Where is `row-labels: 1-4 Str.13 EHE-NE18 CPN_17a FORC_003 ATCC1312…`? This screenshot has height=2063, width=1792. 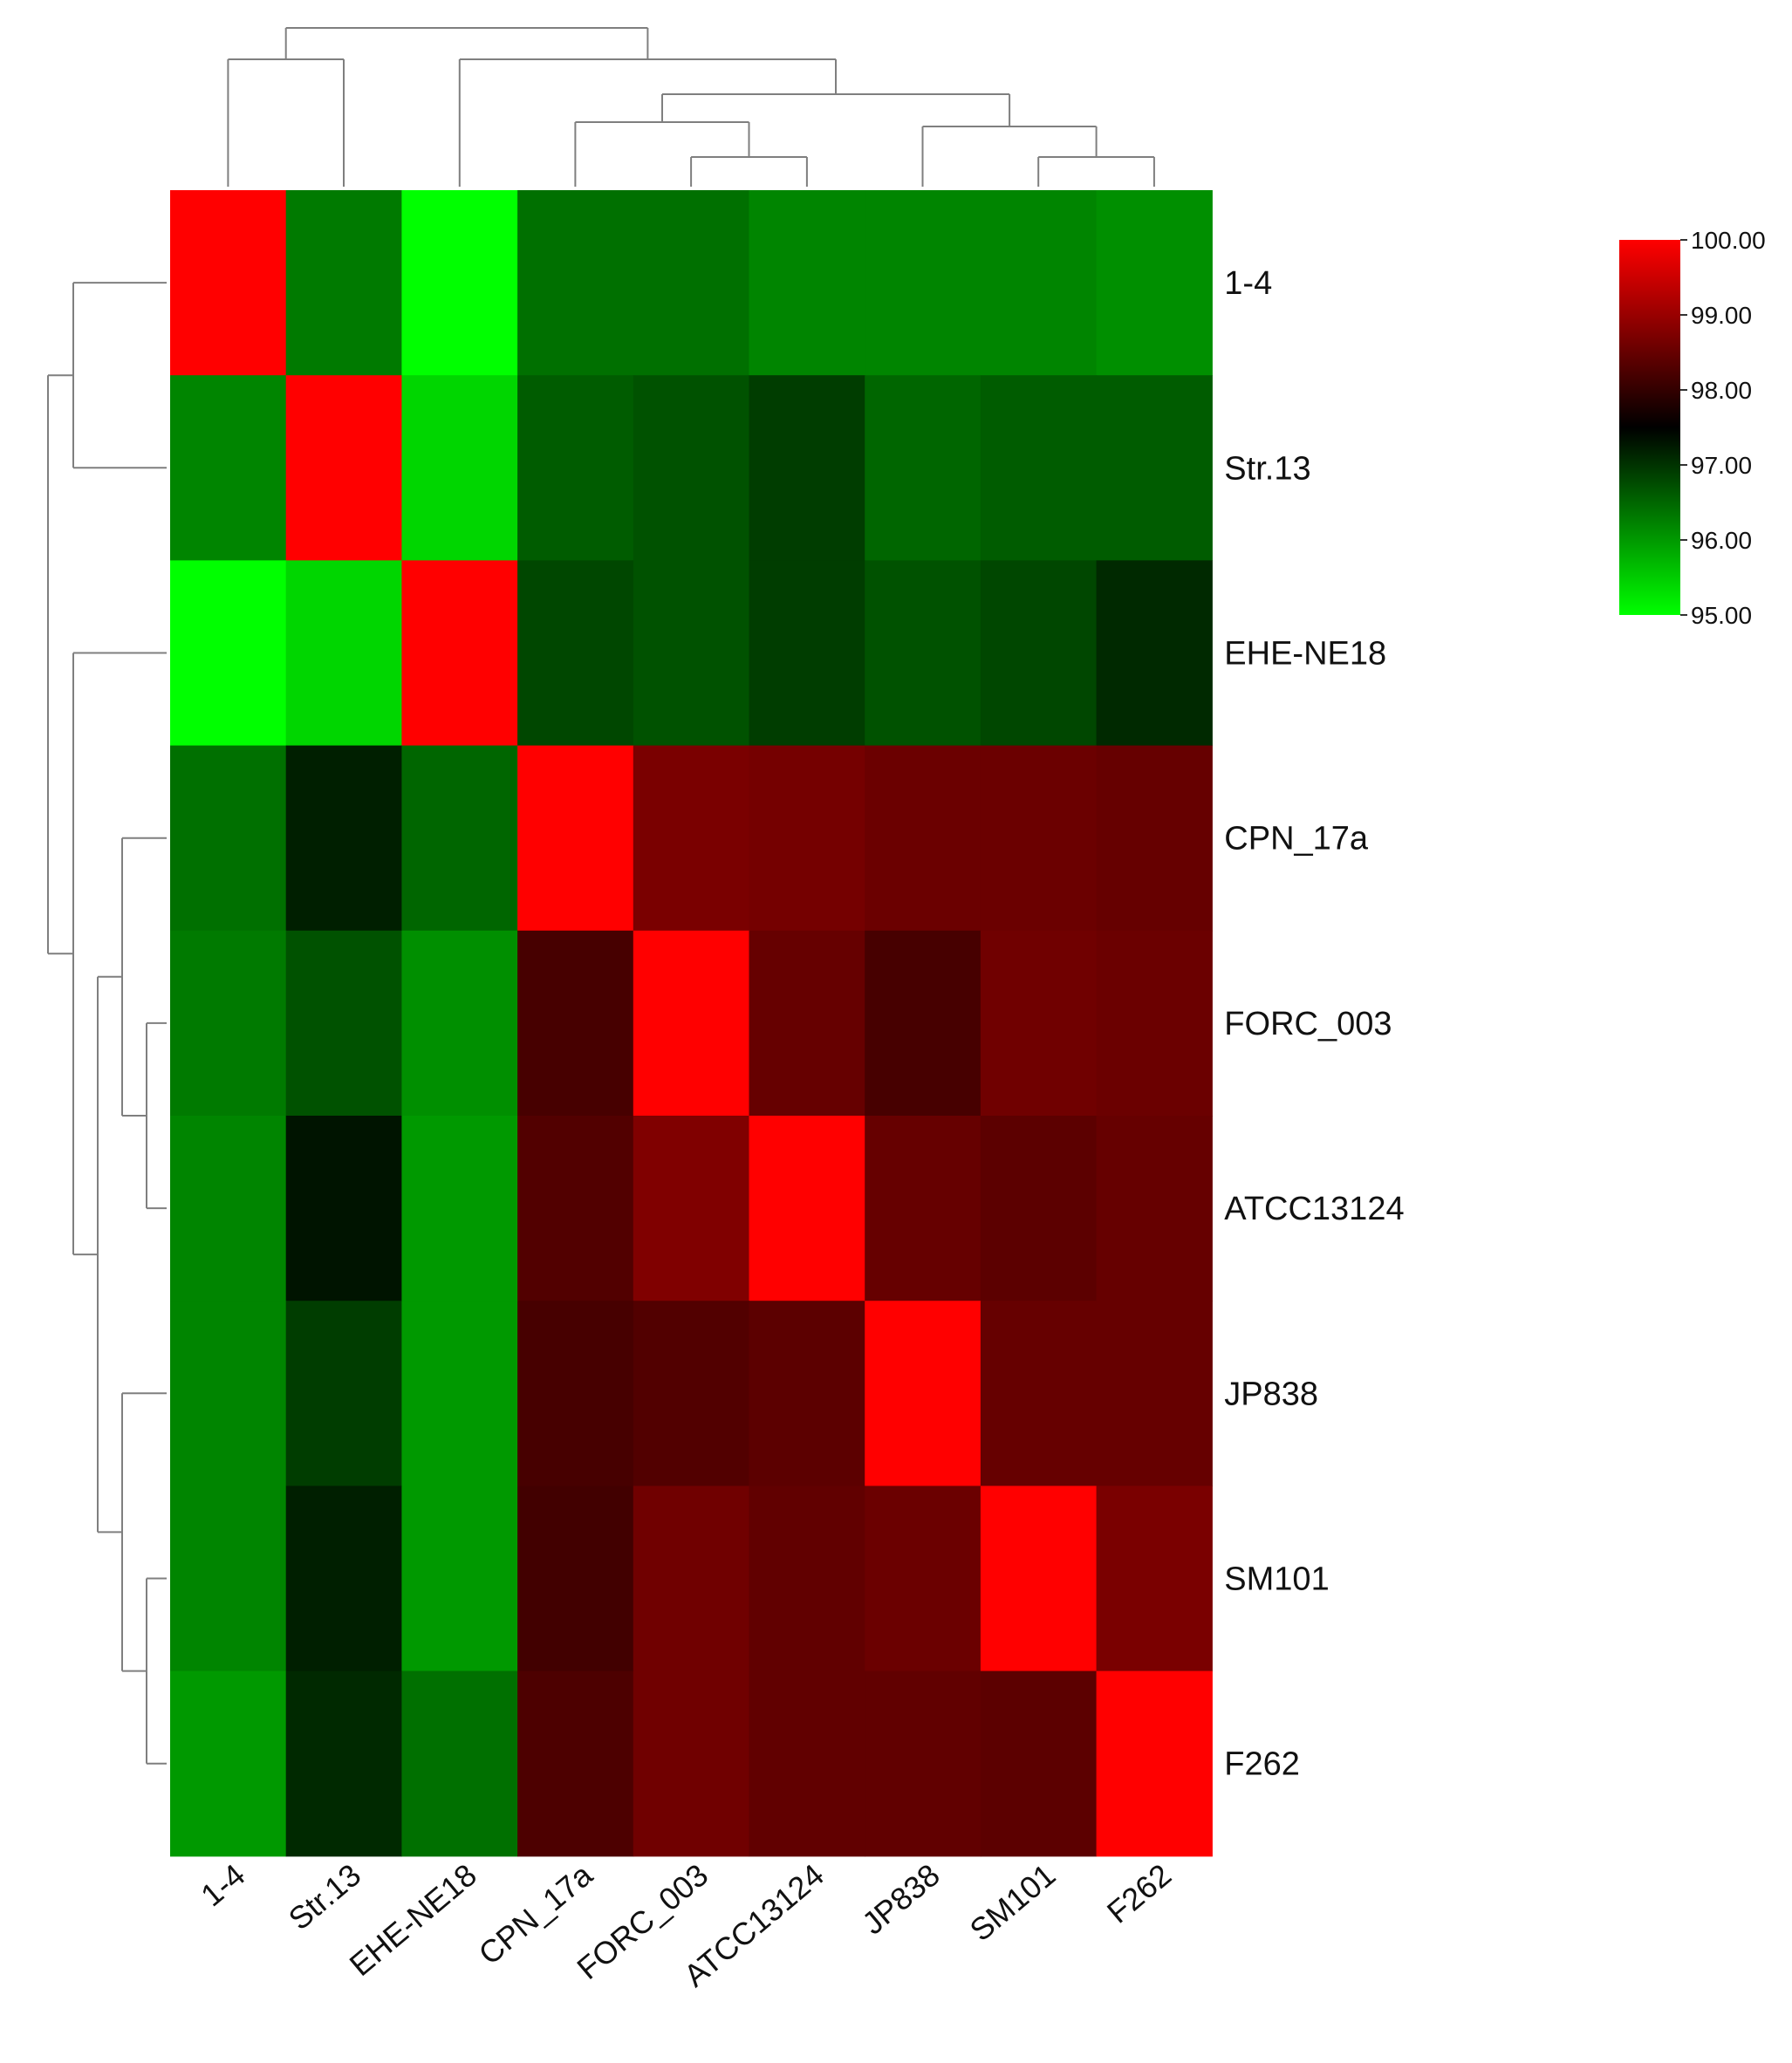 row-labels: 1-4 Str.13 EHE-NE18 CPN_17a FORC_003 ATCC1312… is located at coordinates (1314, 1024).